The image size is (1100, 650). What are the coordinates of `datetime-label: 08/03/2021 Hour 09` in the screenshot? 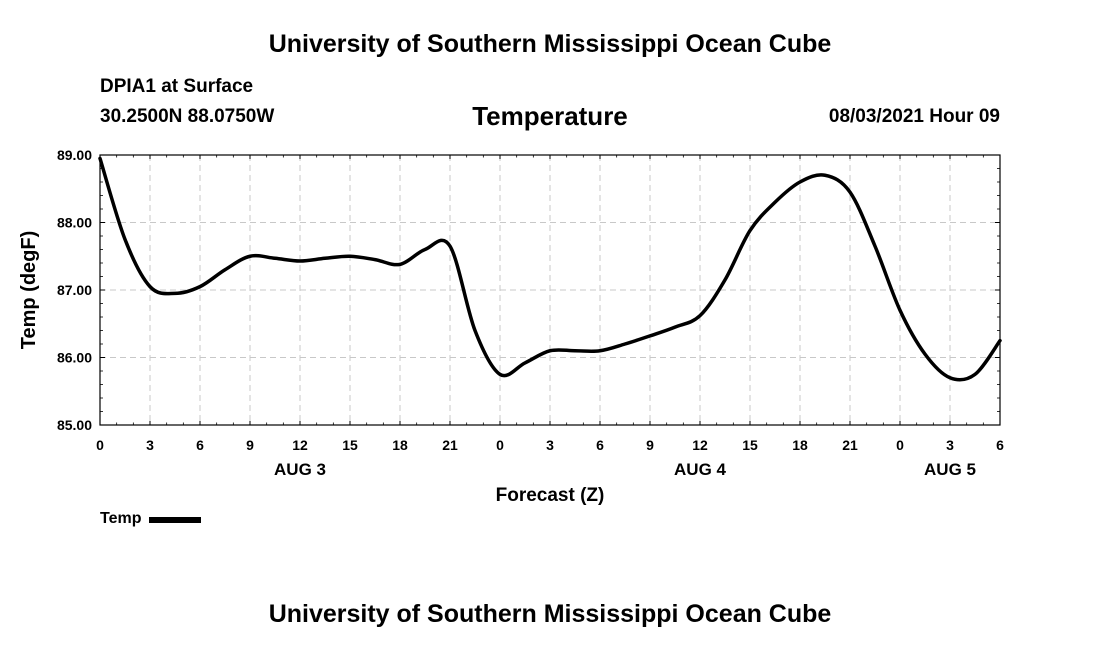 It's located at (914, 116).